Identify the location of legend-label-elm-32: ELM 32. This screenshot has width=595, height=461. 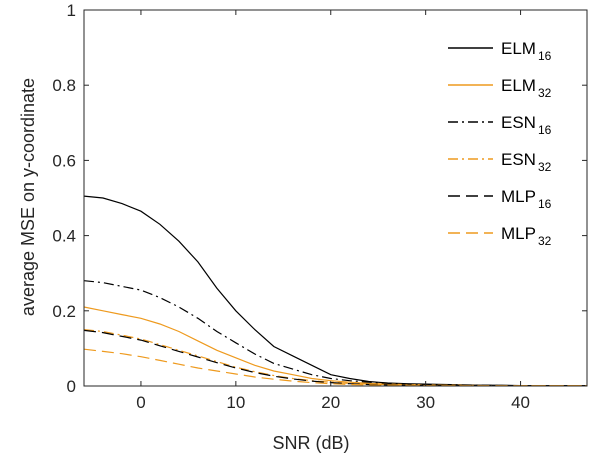
(526, 88).